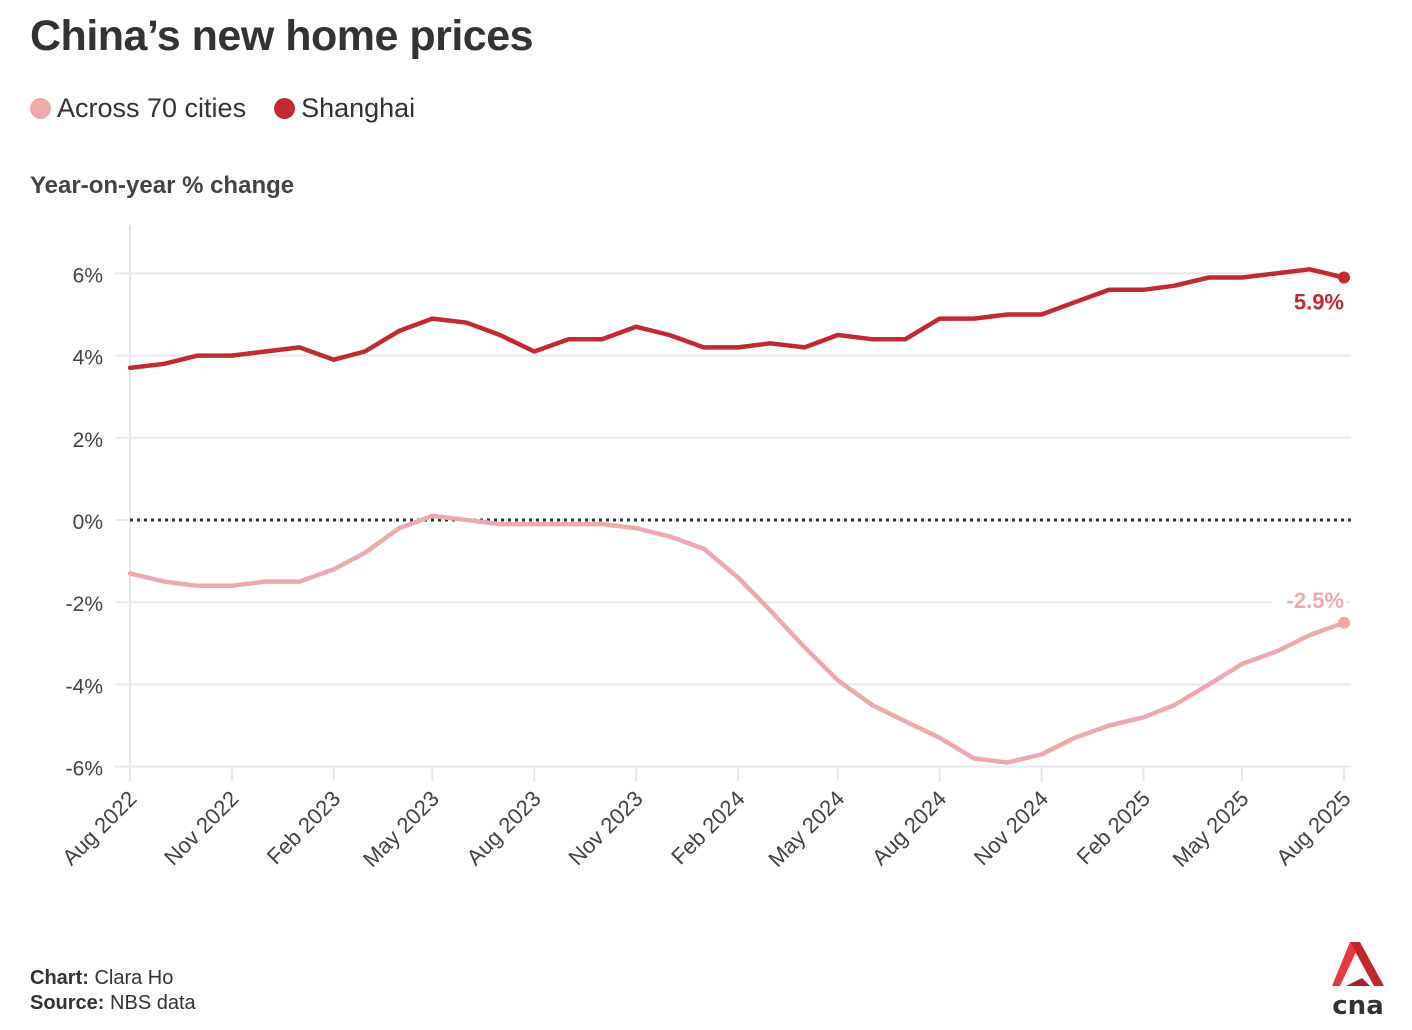  What do you see at coordinates (201, 828) in the screenshot?
I see `x-tick-label: Nov 2022` at bounding box center [201, 828].